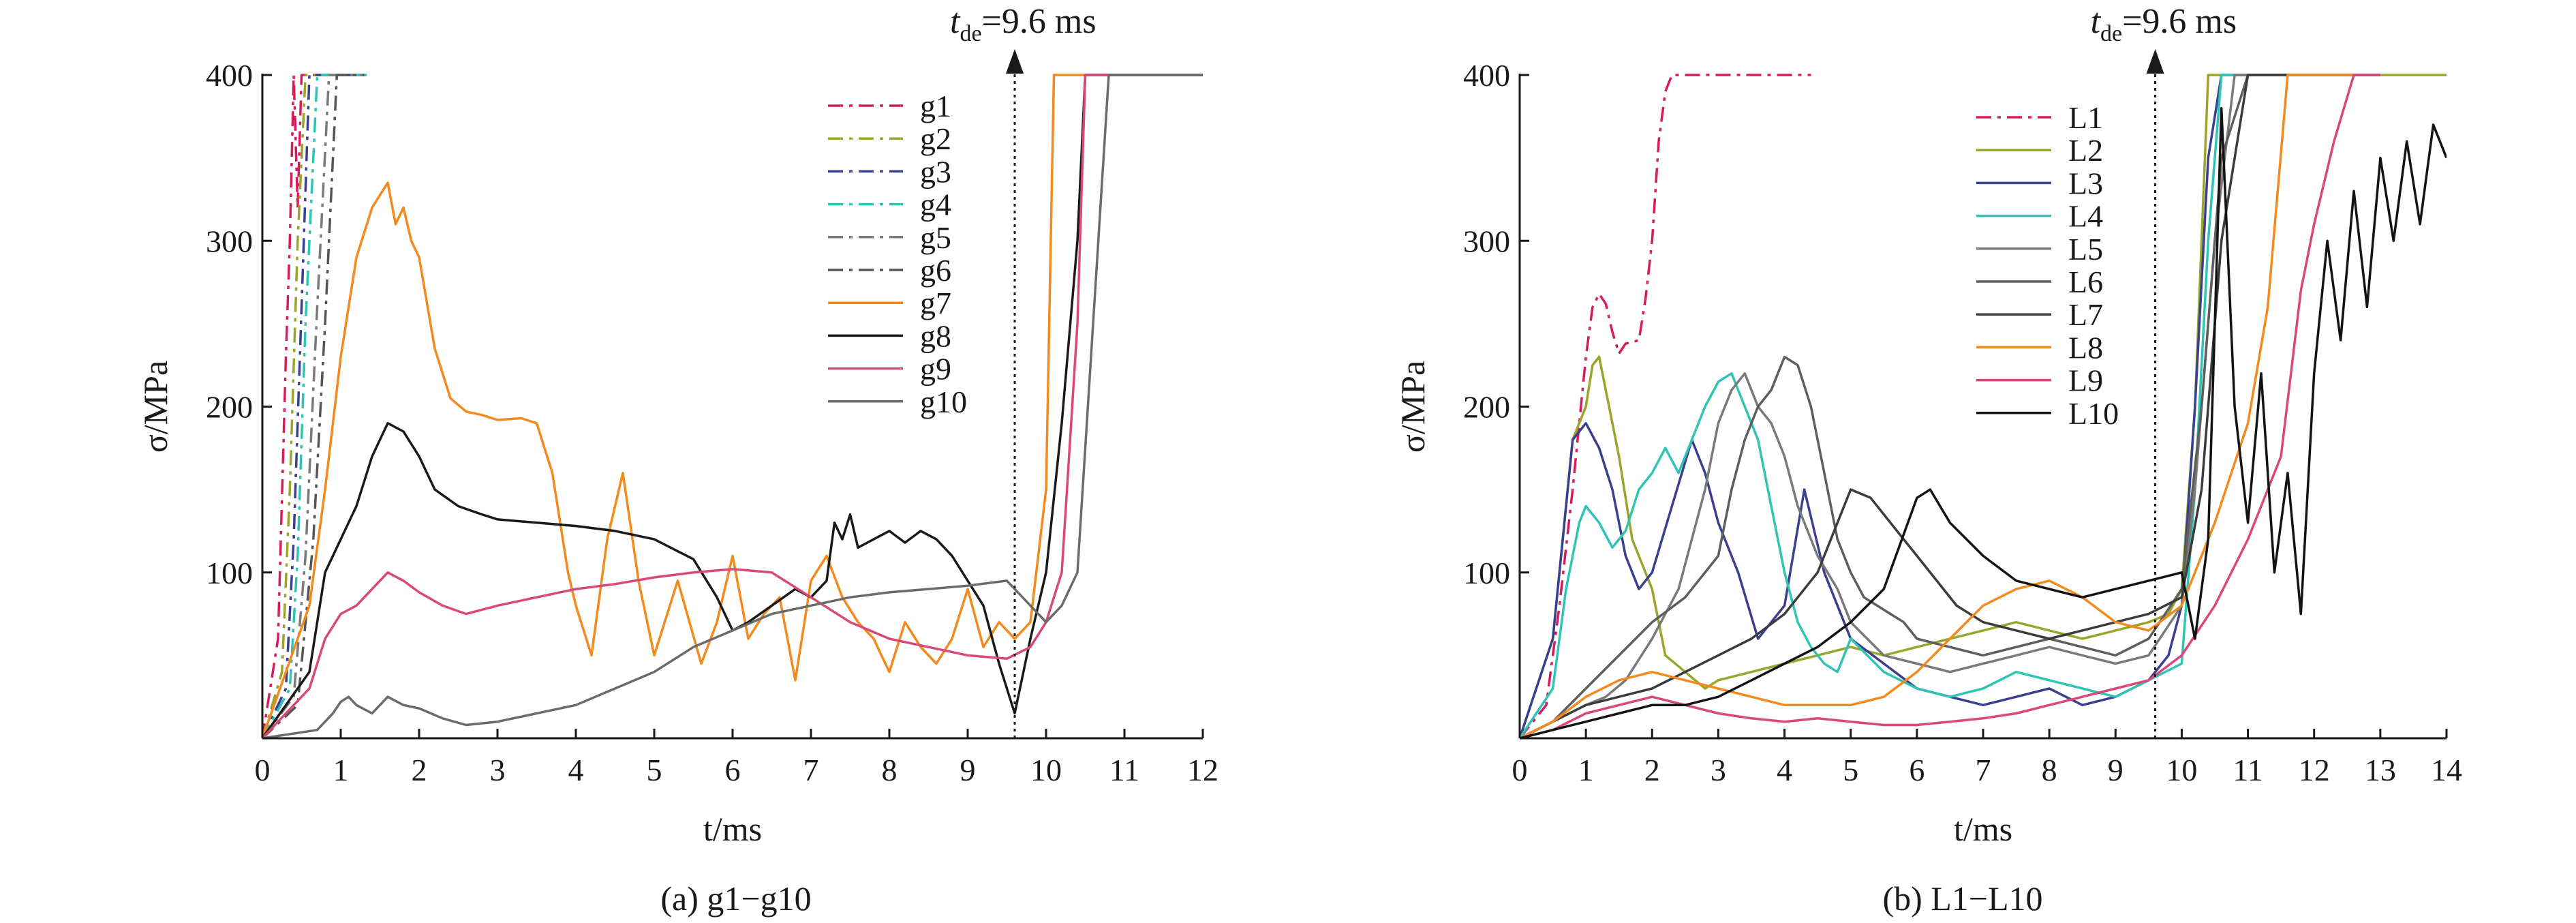 This screenshot has width=2576, height=923. I want to click on series-line-g1, so click(293, 406).